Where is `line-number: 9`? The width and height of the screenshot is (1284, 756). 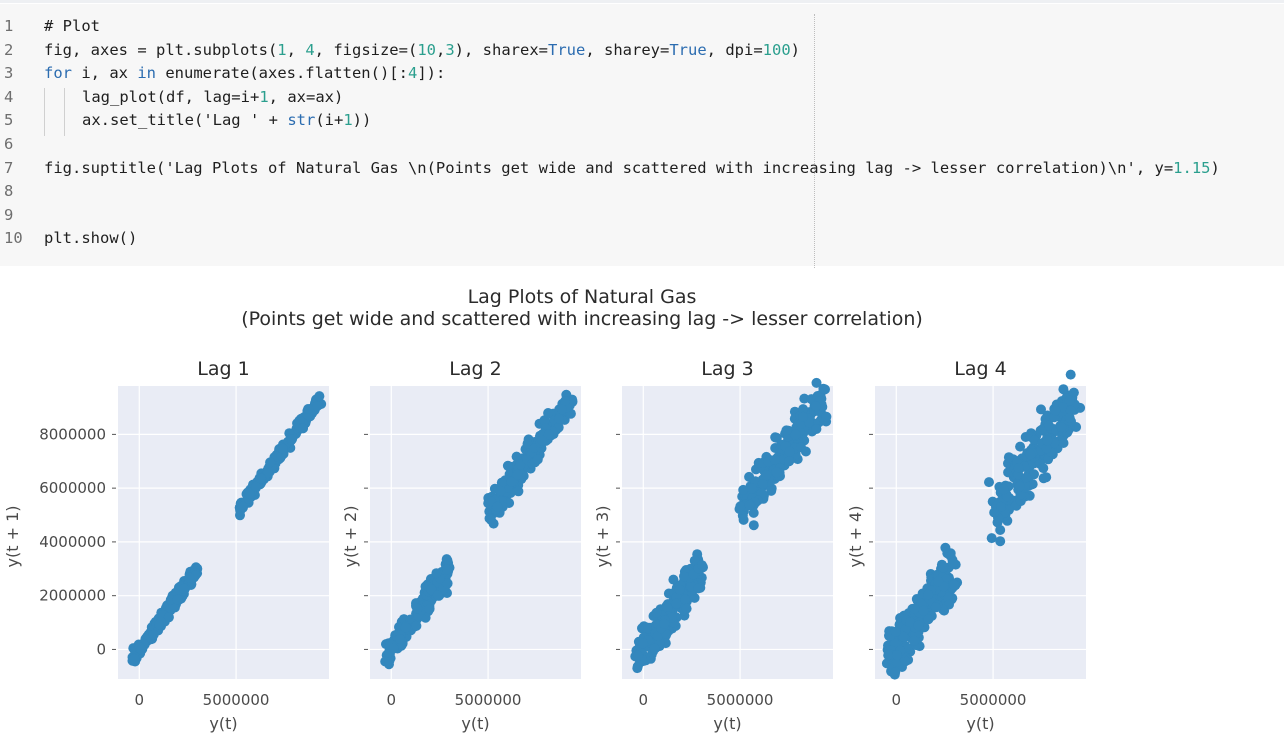
line-number: 9 is located at coordinates (9, 214).